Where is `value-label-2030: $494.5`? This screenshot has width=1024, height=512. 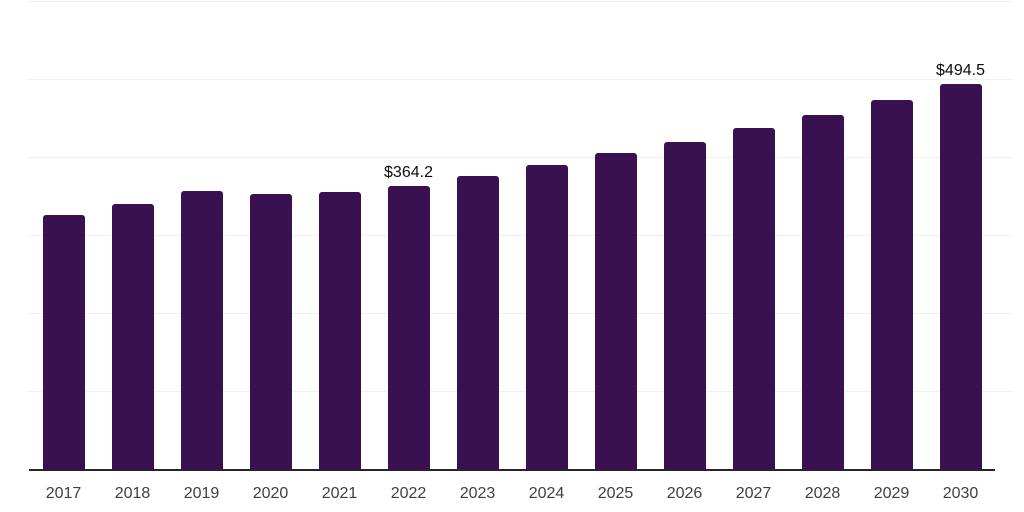
value-label-2030: $494.5 is located at coordinates (960, 71).